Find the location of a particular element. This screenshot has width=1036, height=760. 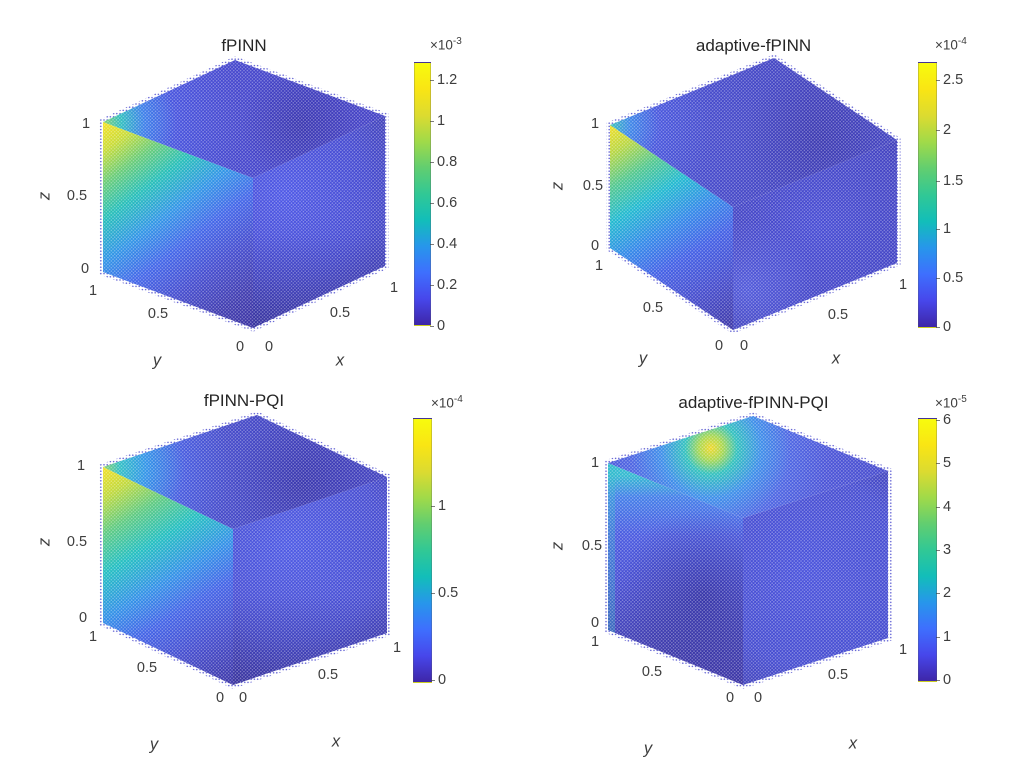

plot-title: adaptive-fPINN-PQI is located at coordinates (753, 402).